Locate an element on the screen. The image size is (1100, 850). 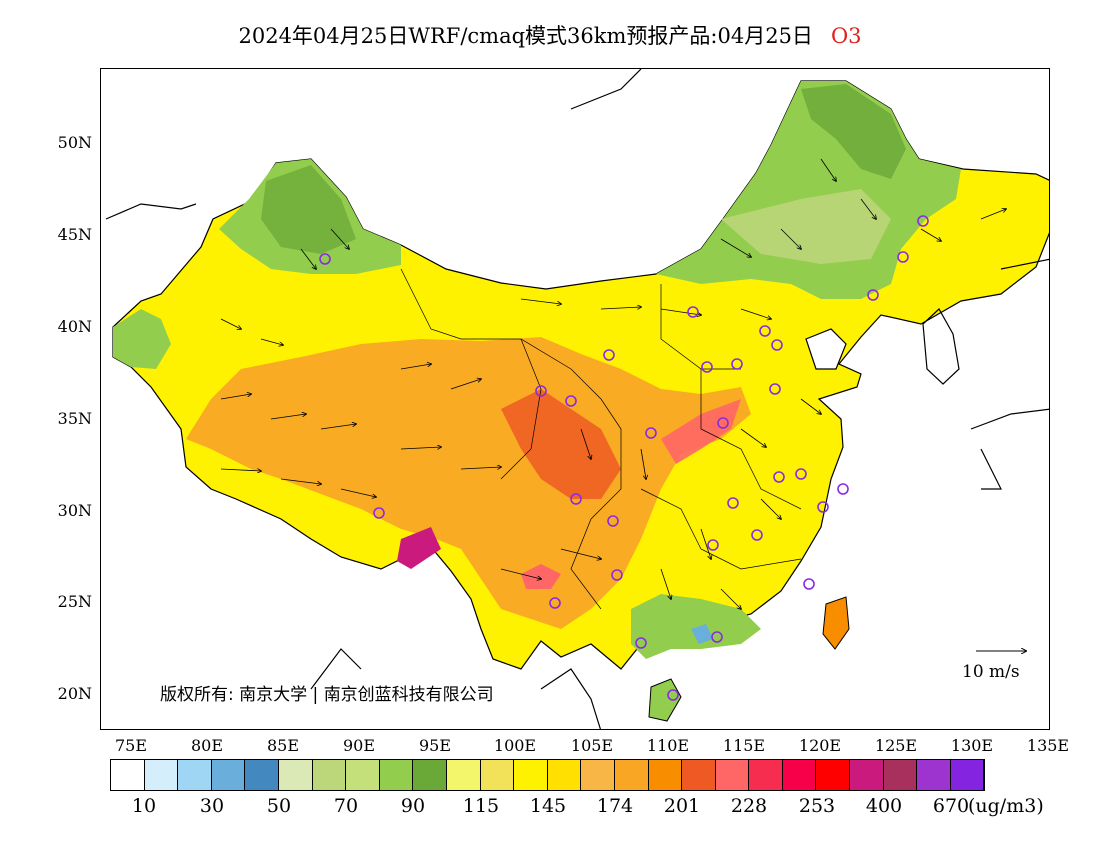
title-text: 2024年04月25日WRF/cmaq模式36km预报产品:04月25日 is located at coordinates (525, 36).